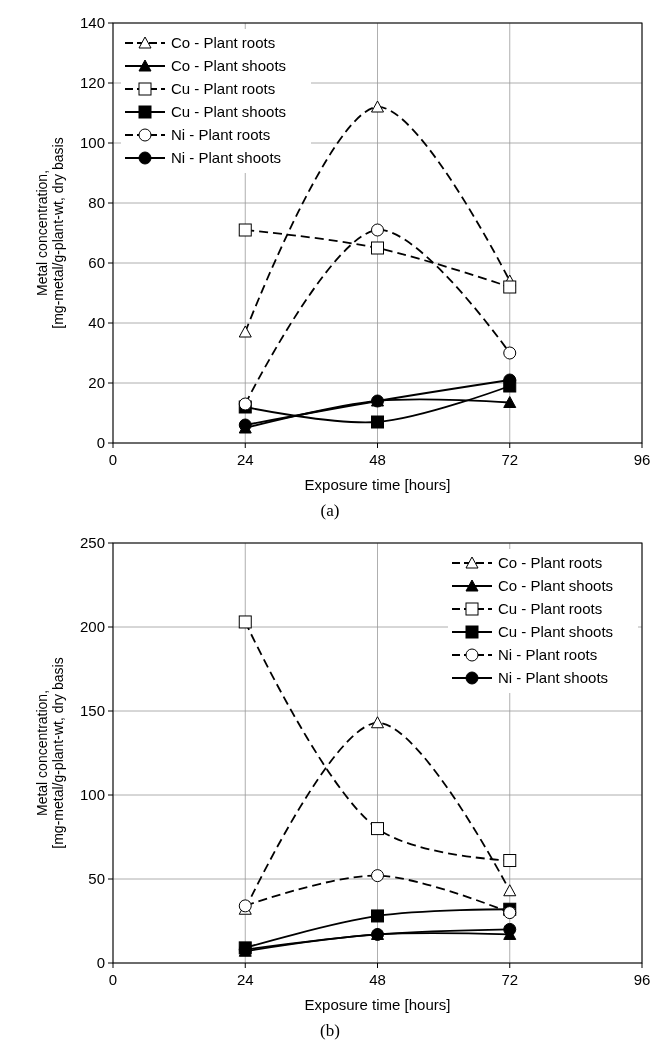 The image size is (660, 1057). Describe the element at coordinates (92, 83) in the screenshot. I see `y-tick-label: 120` at that location.